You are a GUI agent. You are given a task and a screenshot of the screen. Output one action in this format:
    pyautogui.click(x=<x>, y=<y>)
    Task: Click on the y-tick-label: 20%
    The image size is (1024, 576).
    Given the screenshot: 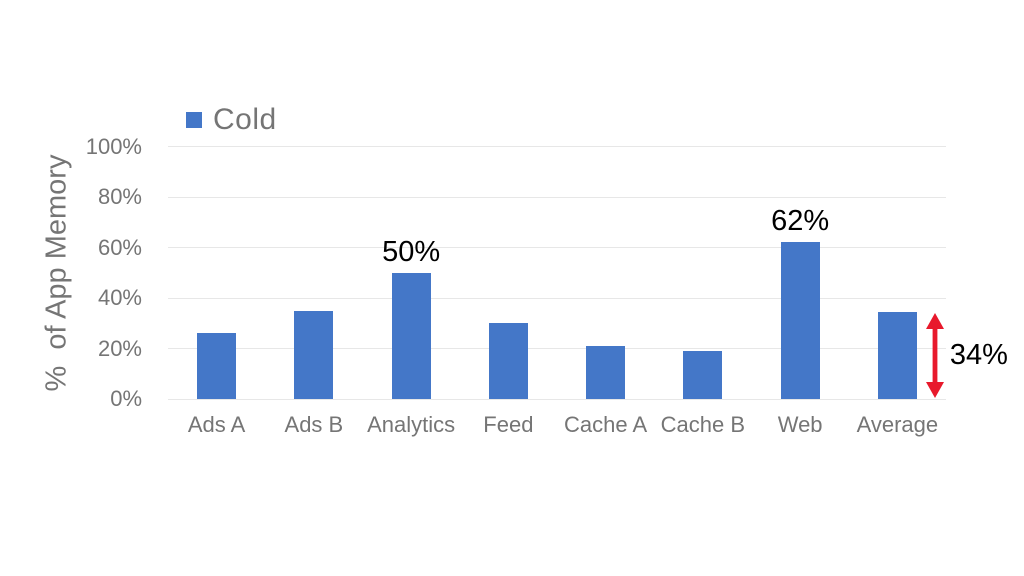 What is the action you would take?
    pyautogui.click(x=119, y=348)
    